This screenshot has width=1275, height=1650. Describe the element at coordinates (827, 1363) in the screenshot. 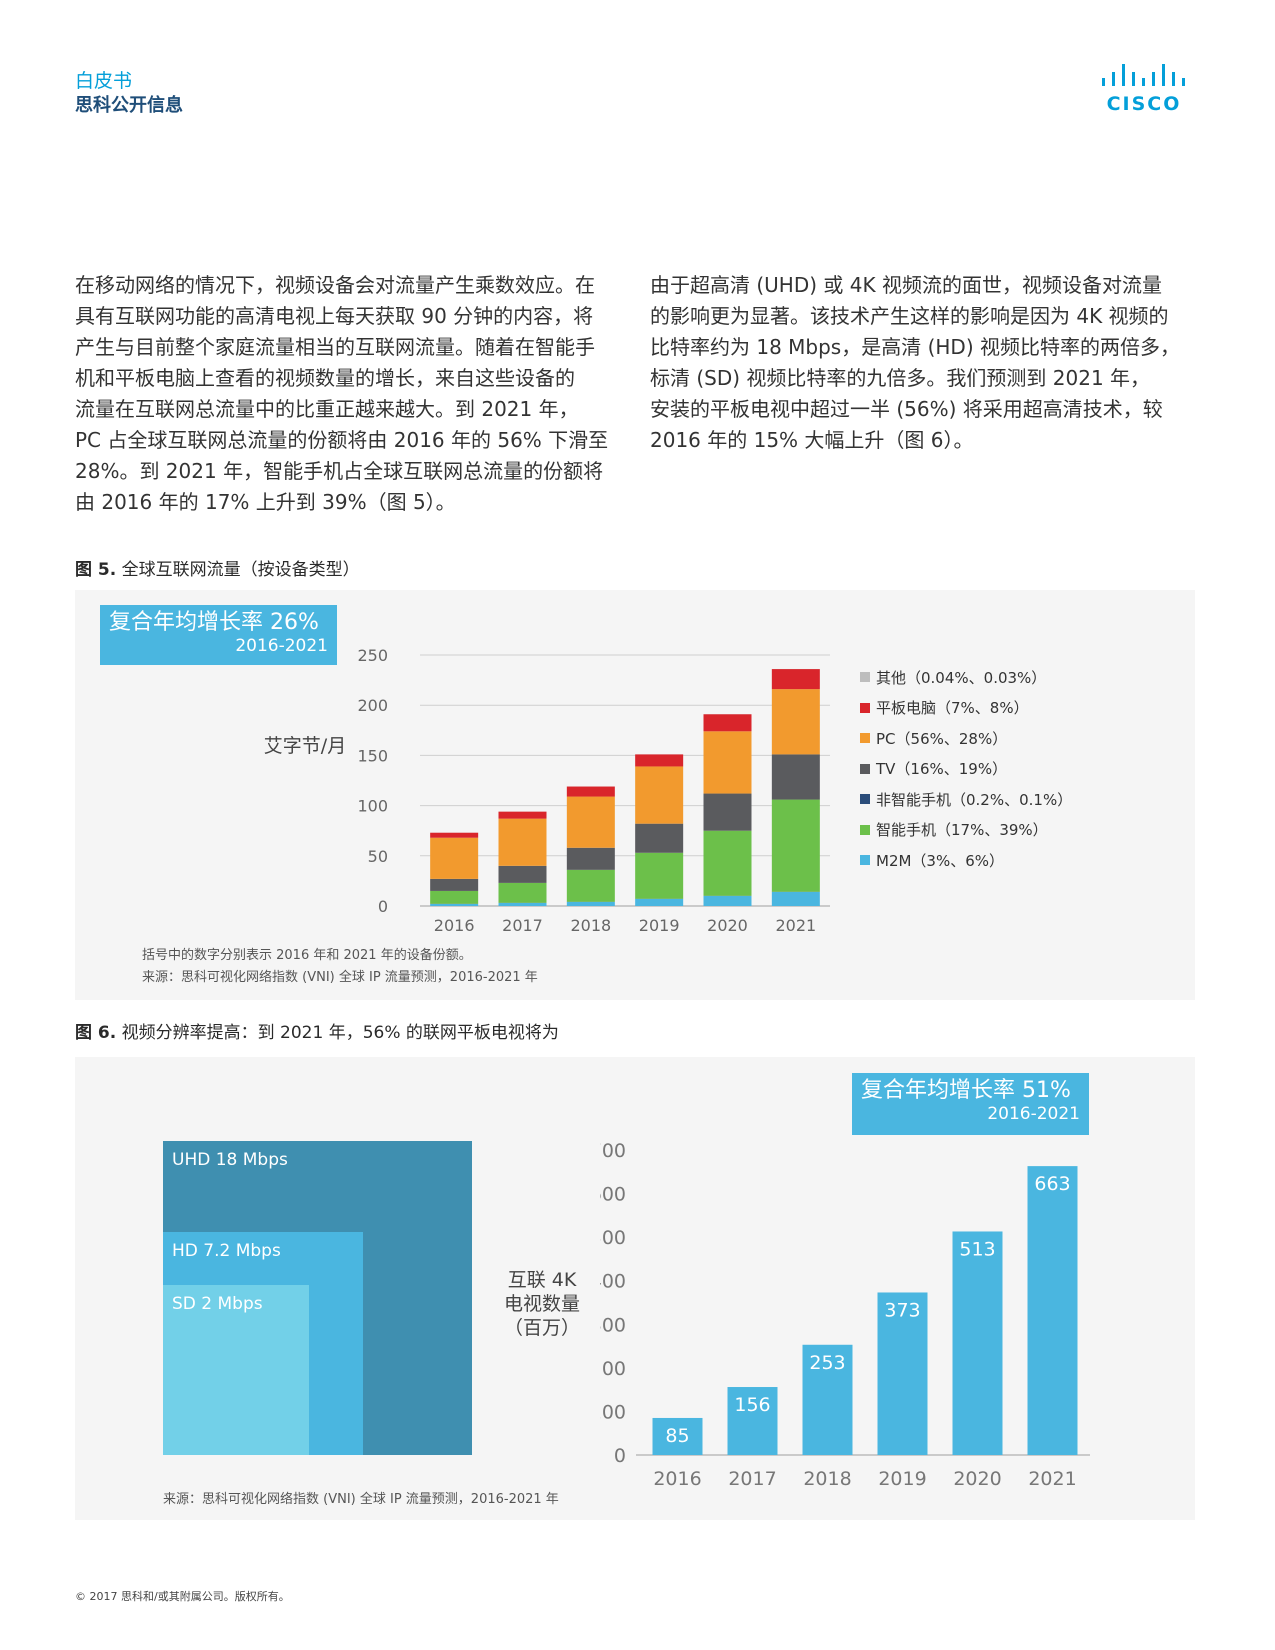

I see `figure6-bar-value: 253` at that location.